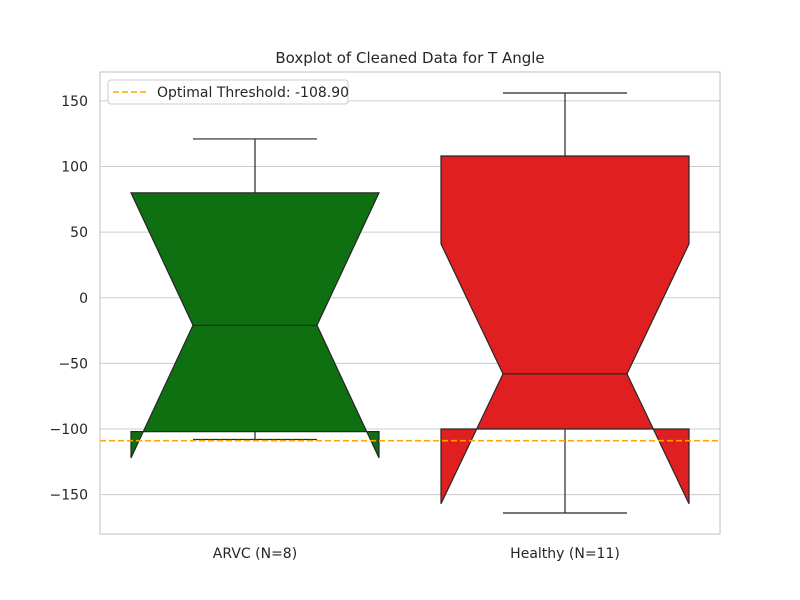 The image size is (800, 600). Describe the element at coordinates (69, 496) in the screenshot. I see `y-tick-label: −150` at that location.